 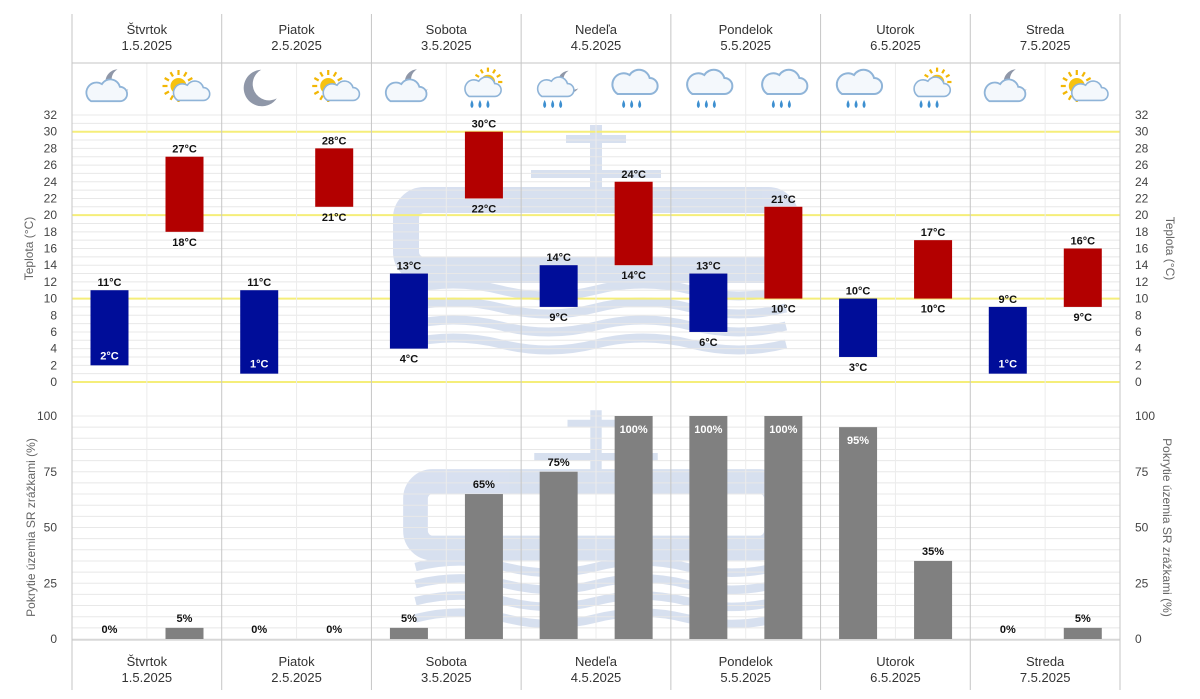 I want to click on day-footer-date: 6.5.2025, so click(x=895, y=677).